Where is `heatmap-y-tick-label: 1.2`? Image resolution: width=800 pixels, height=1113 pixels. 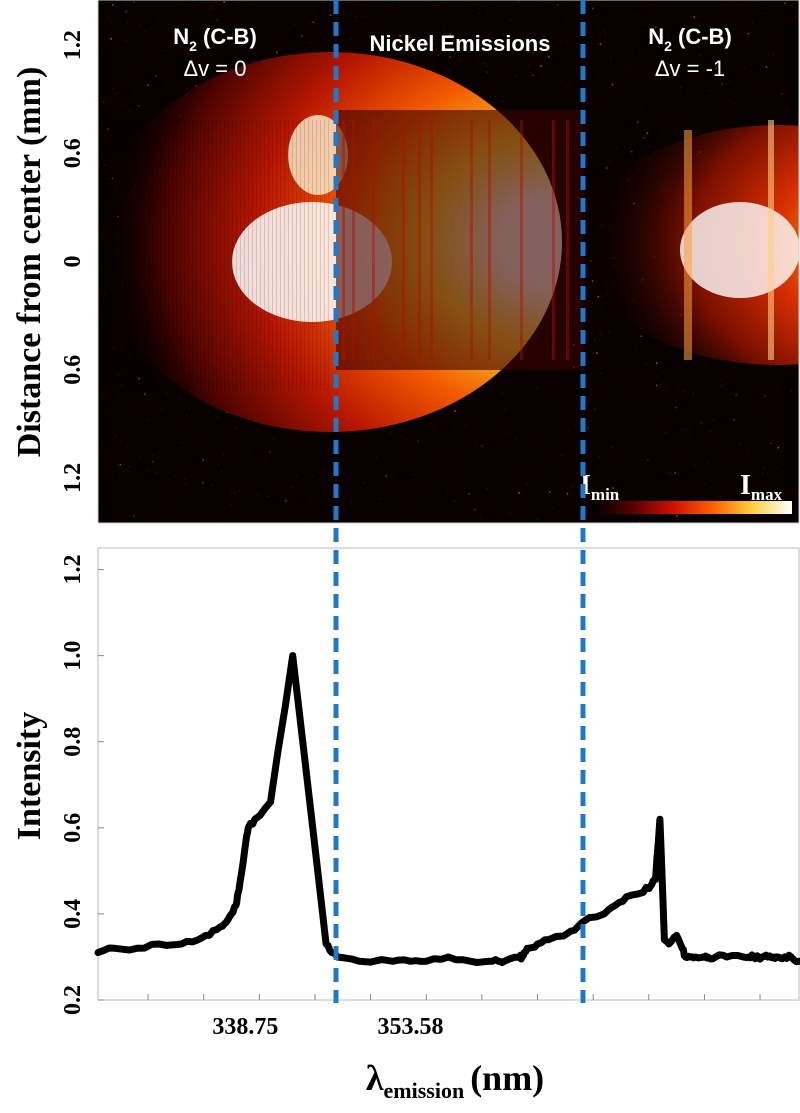 heatmap-y-tick-label: 1.2 is located at coordinates (73, 478).